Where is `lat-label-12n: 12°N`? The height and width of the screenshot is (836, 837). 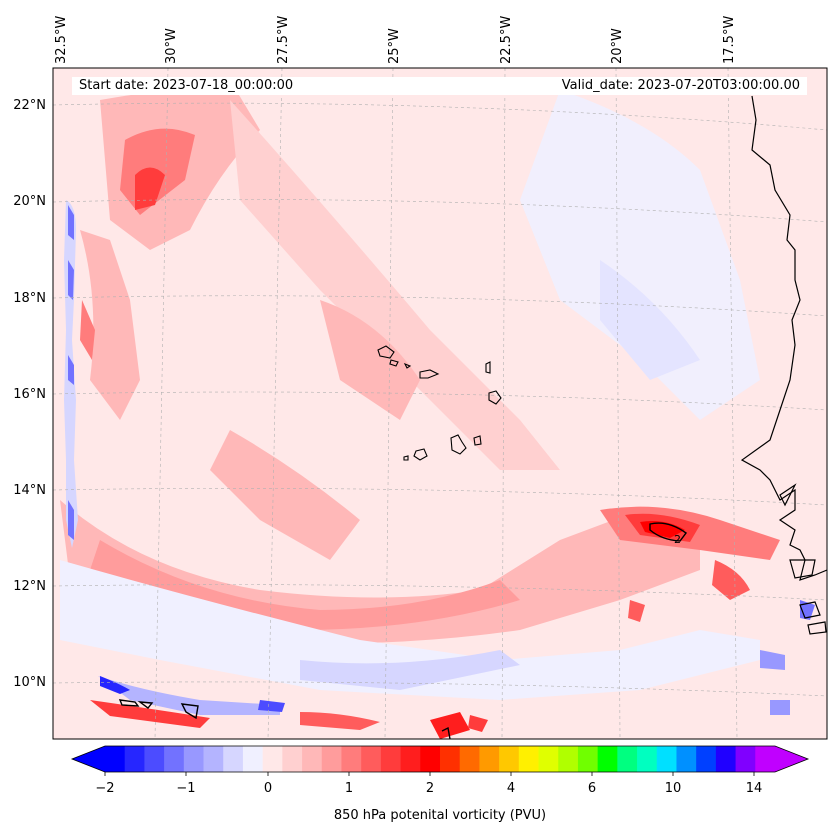 lat-label-12n: 12°N is located at coordinates (29, 586).